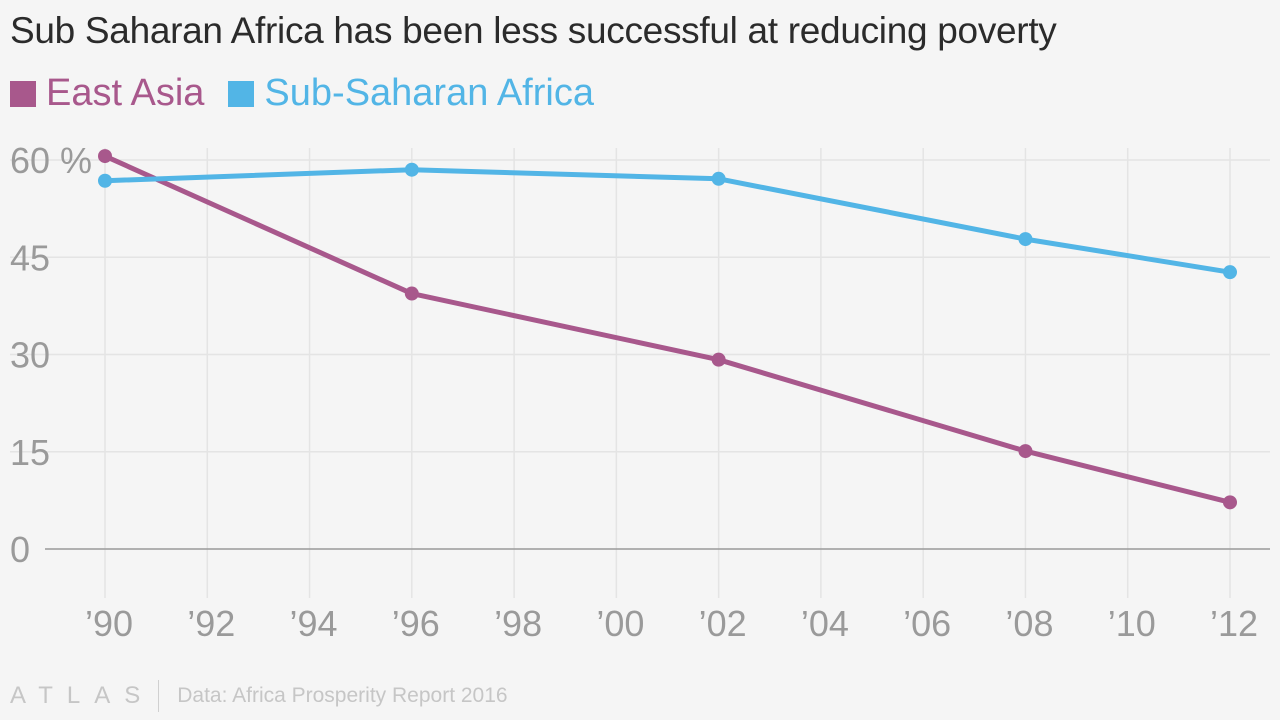 This screenshot has width=1280, height=720. Describe the element at coordinates (825, 623) in the screenshot. I see `x-tick-label: ’04` at that location.